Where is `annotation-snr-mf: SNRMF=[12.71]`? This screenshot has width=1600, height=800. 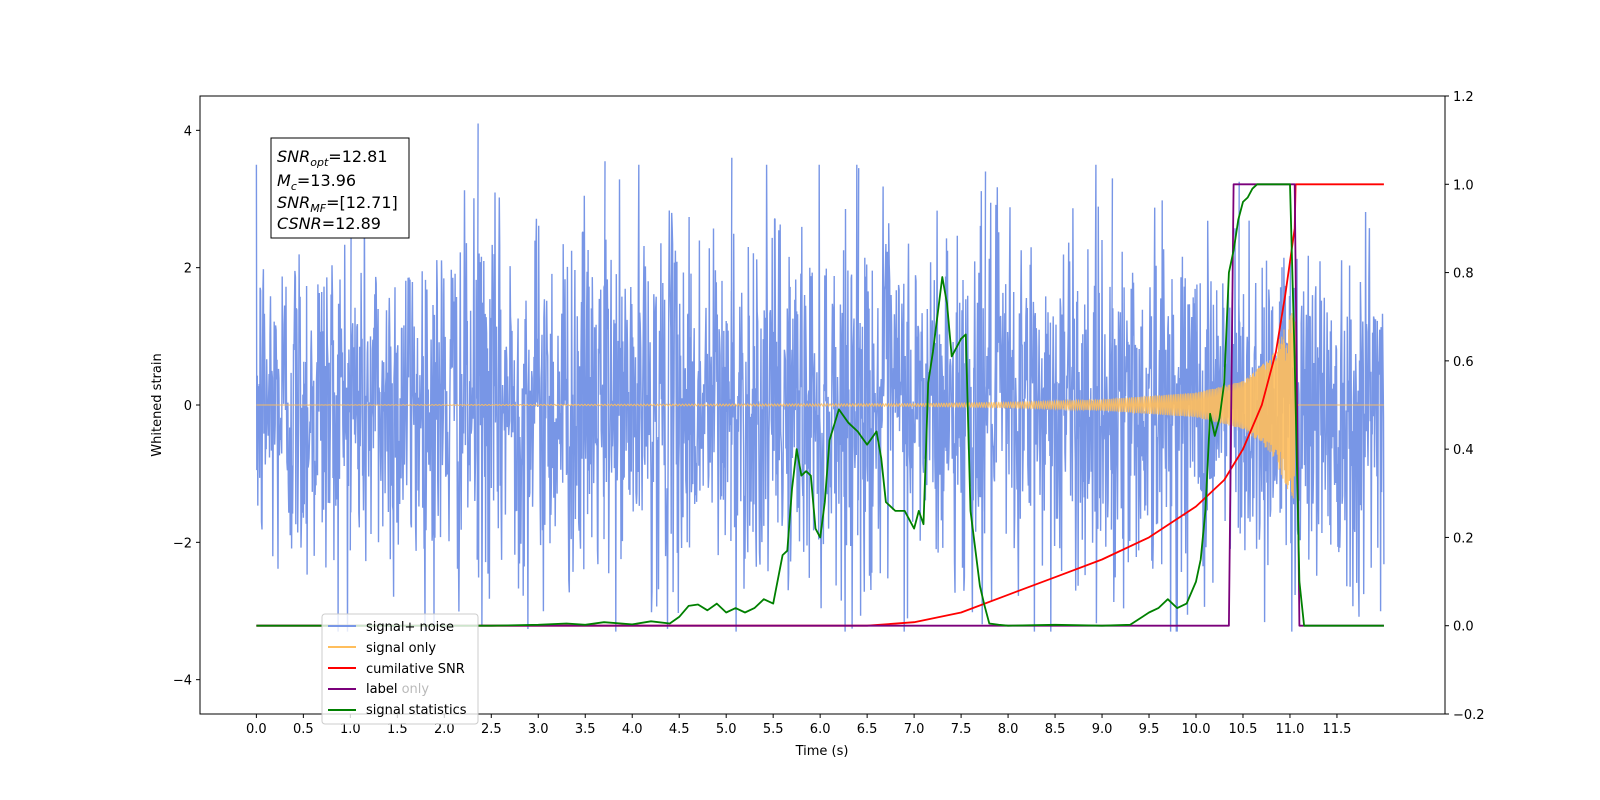
annotation-snr-mf: SNRMF=[12.71] is located at coordinates (337, 204).